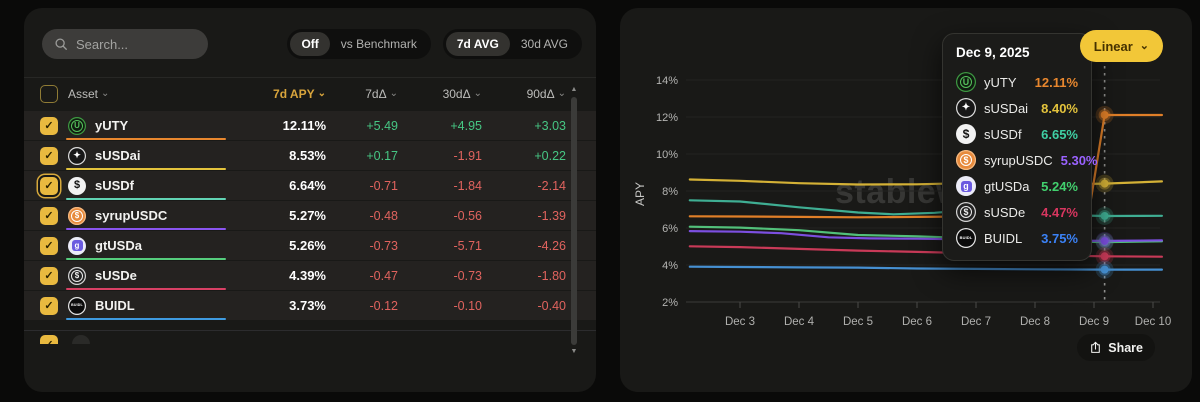 The width and height of the screenshot is (1200, 402). Describe the element at coordinates (466, 125) in the screenshot. I see `d30-delta-value: +4.95` at that location.